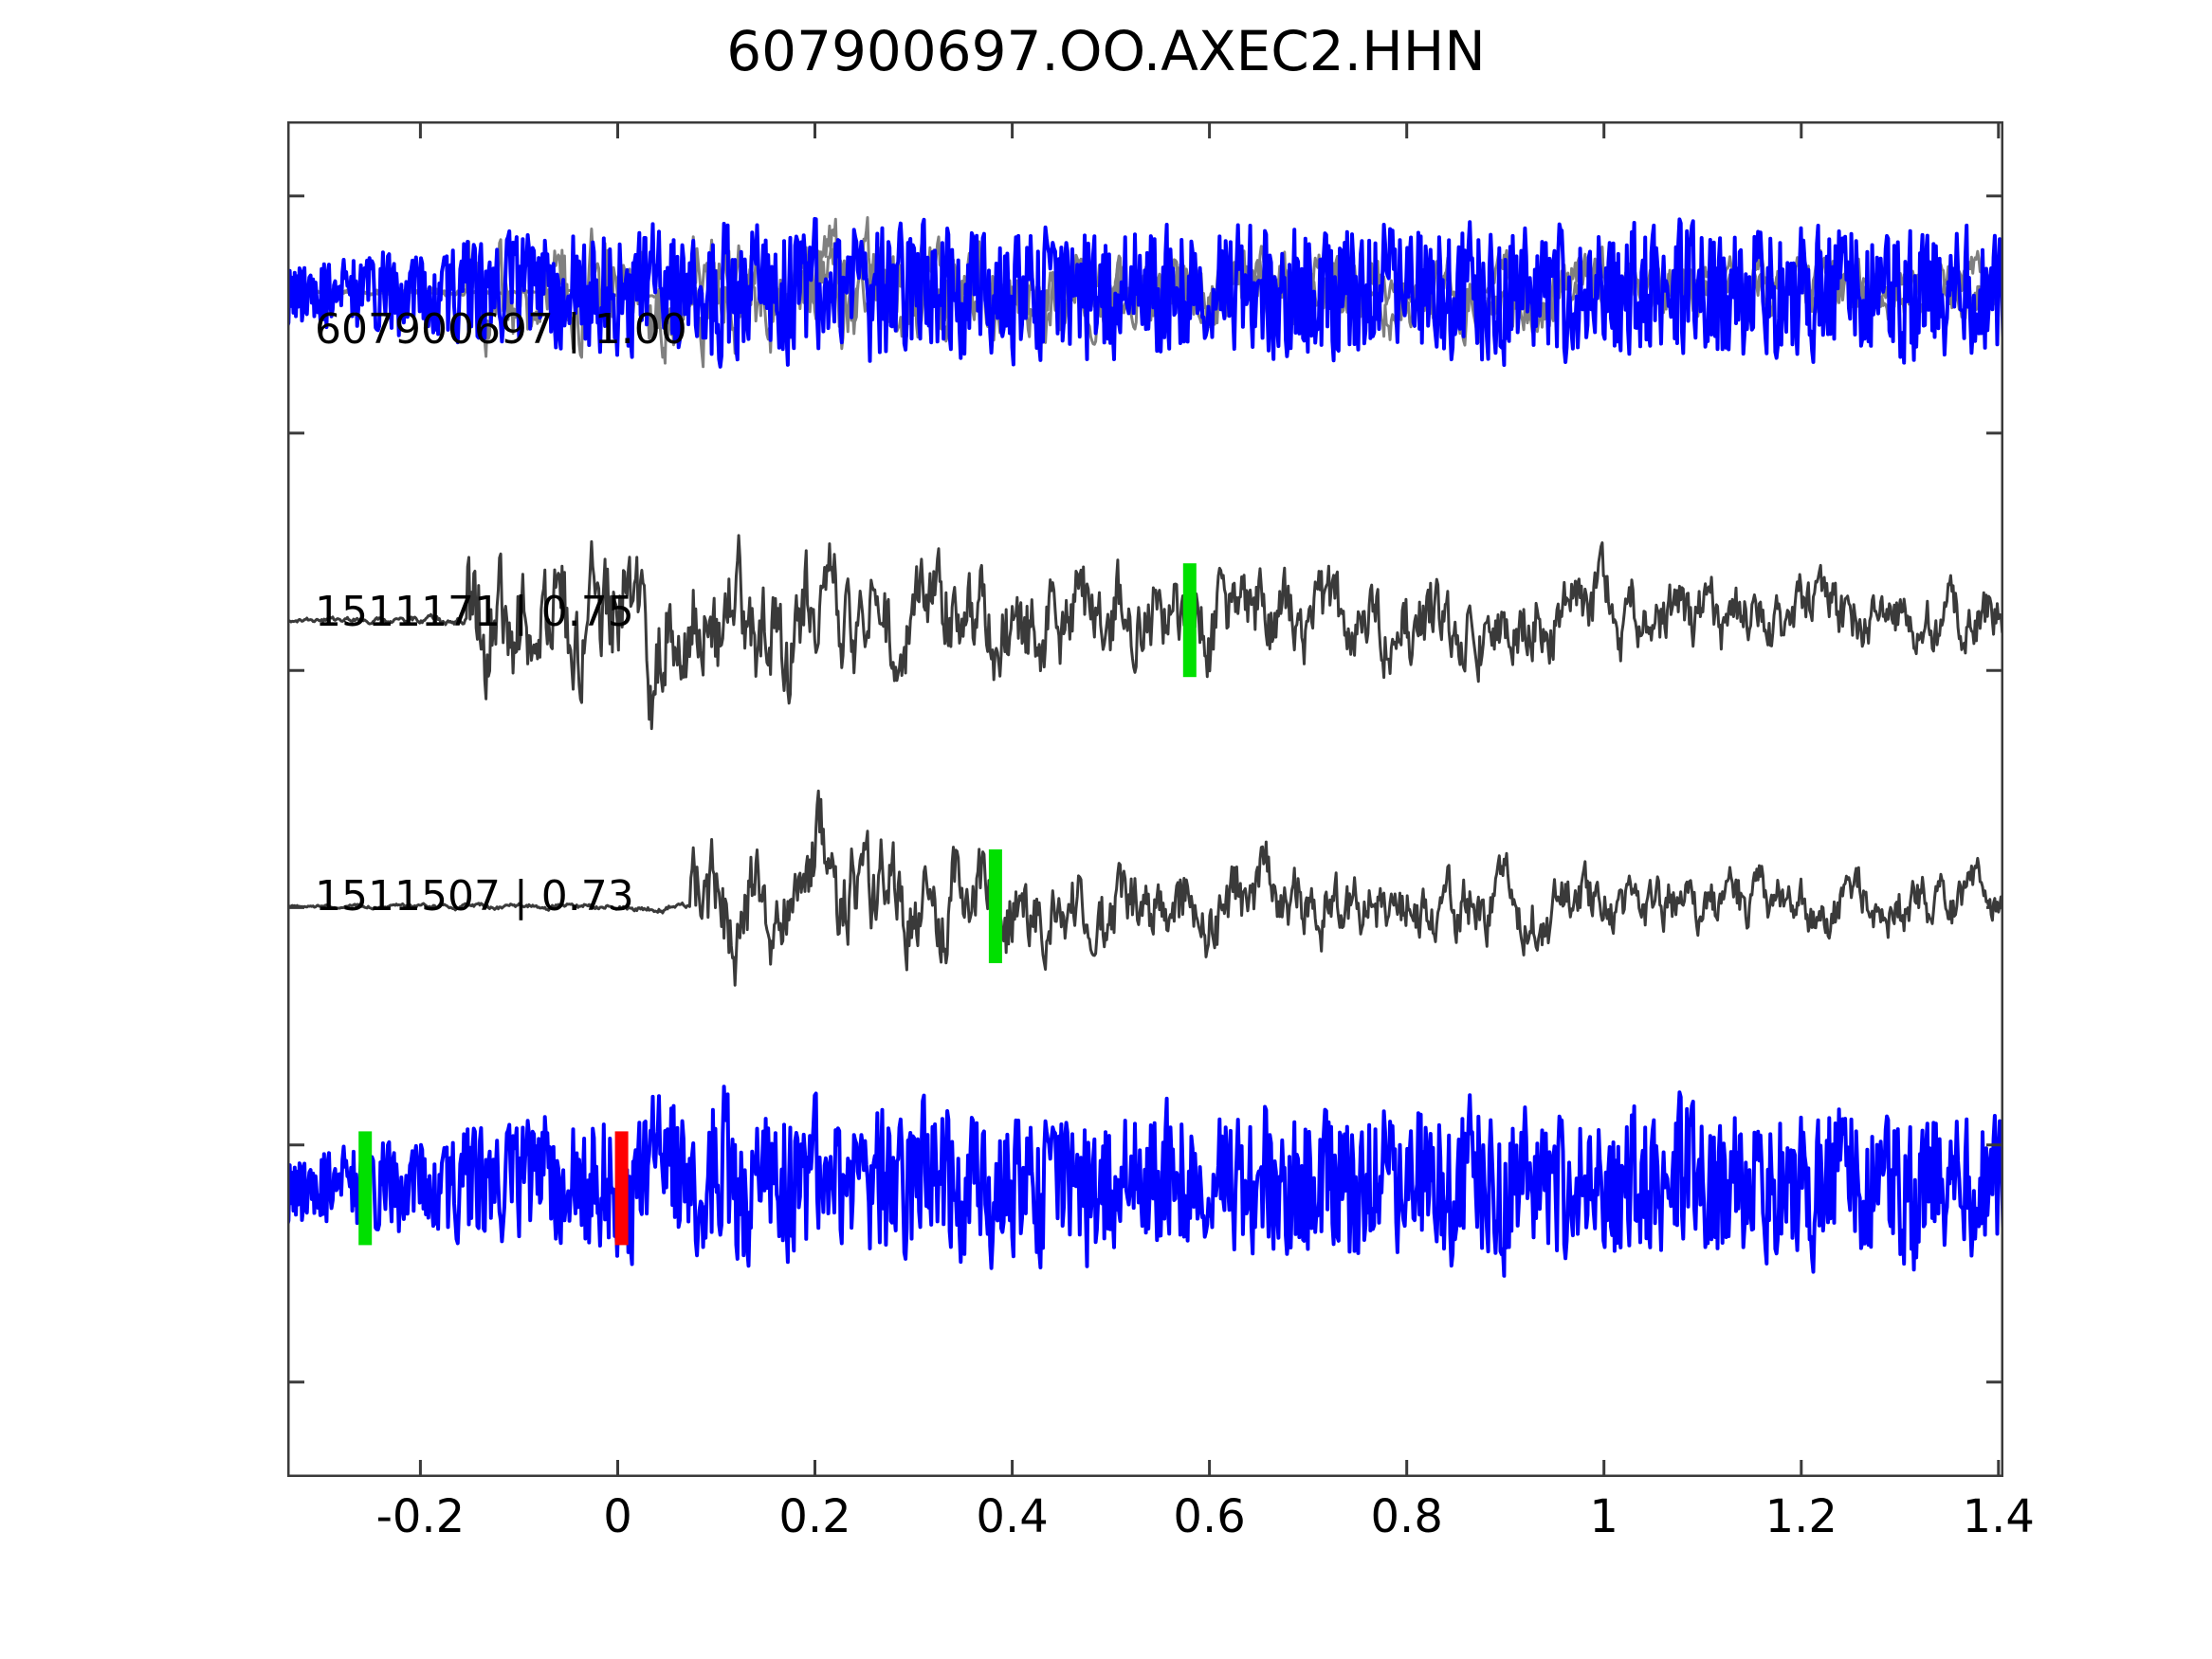 The image size is (2212, 1659). What do you see at coordinates (1800, 1516) in the screenshot?
I see `x-tick-label: 1.2` at bounding box center [1800, 1516].